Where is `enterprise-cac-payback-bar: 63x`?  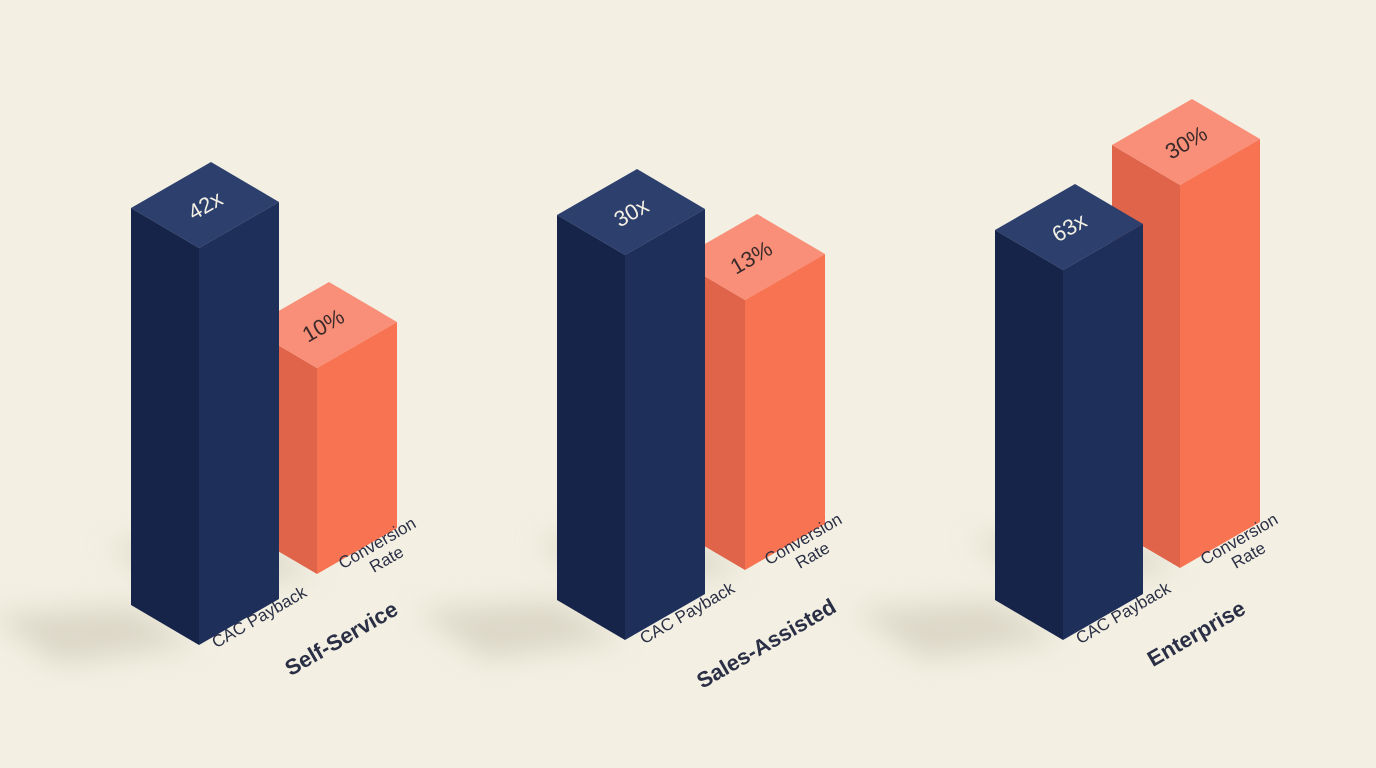
enterprise-cac-payback-bar: 63x is located at coordinates (1069, 412).